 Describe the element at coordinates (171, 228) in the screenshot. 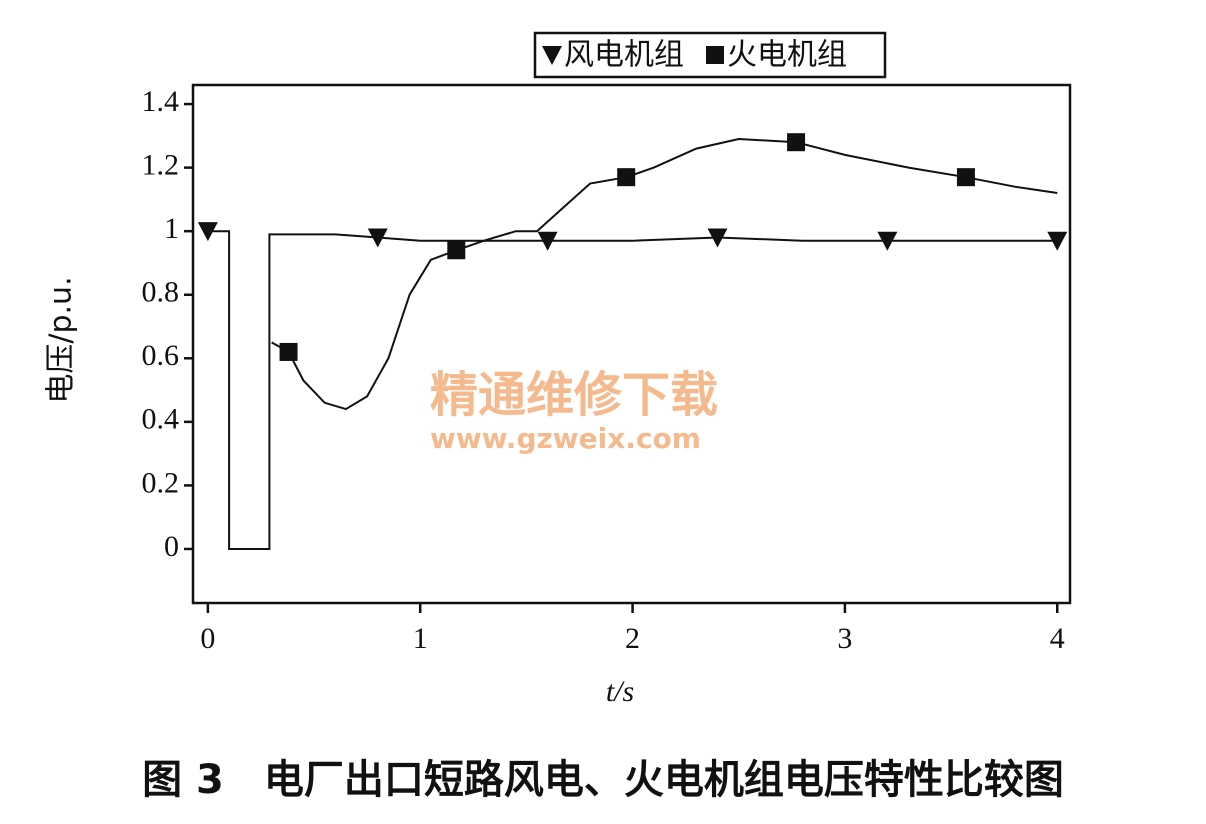

I see `y-tick-label: 1` at that location.